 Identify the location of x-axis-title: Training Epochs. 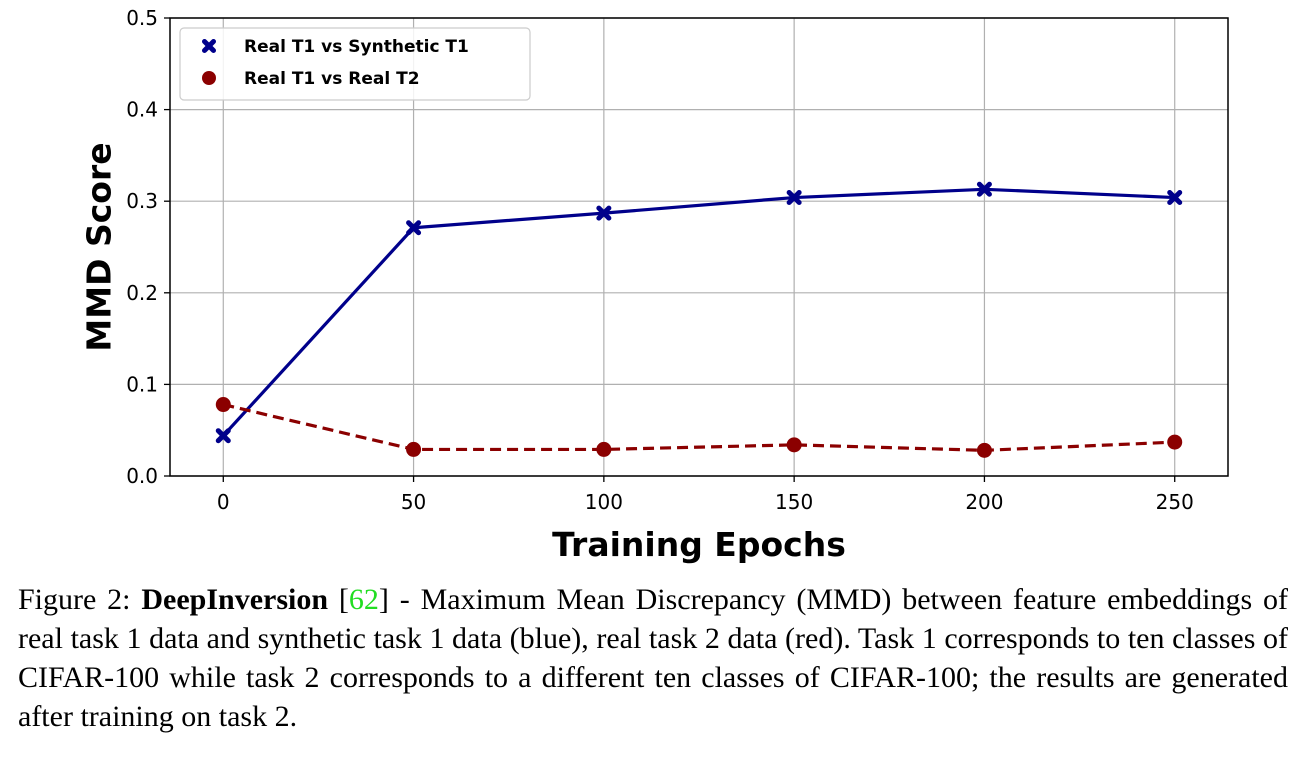
(699, 544).